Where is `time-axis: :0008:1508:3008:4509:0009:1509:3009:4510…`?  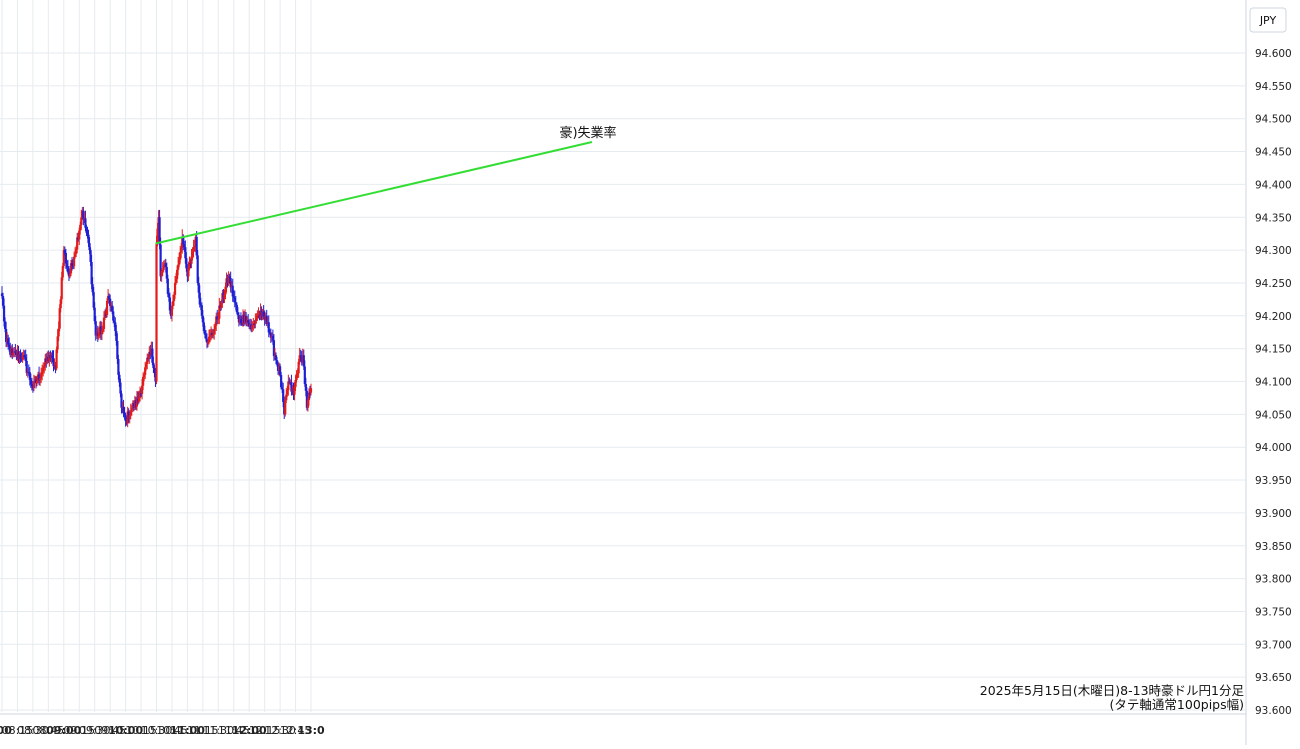
time-axis: :0008:1508:3008:4509:0009:1509:3009:4510… is located at coordinates (162, 730).